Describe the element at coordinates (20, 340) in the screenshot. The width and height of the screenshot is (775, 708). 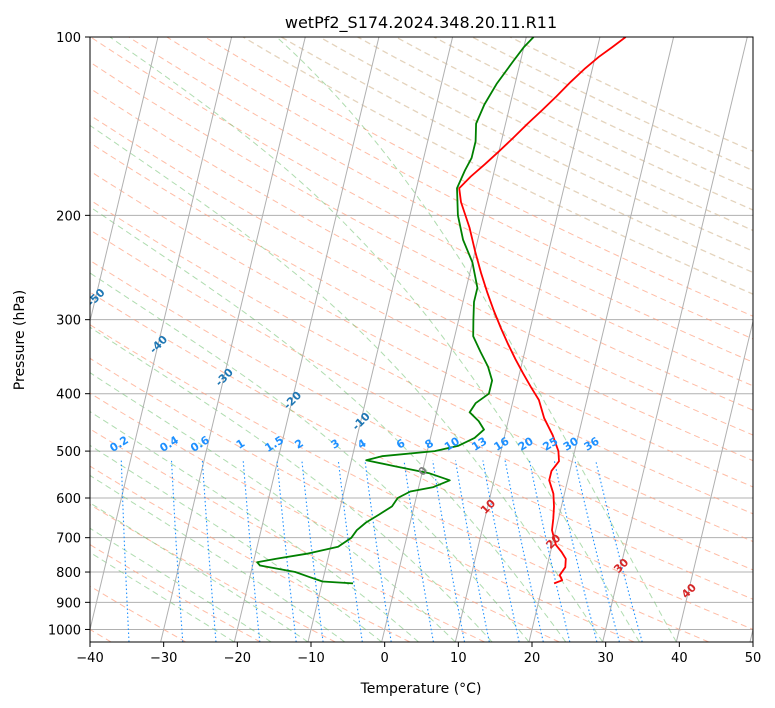
I see `y-axis-label: Pressure (hPa)` at that location.